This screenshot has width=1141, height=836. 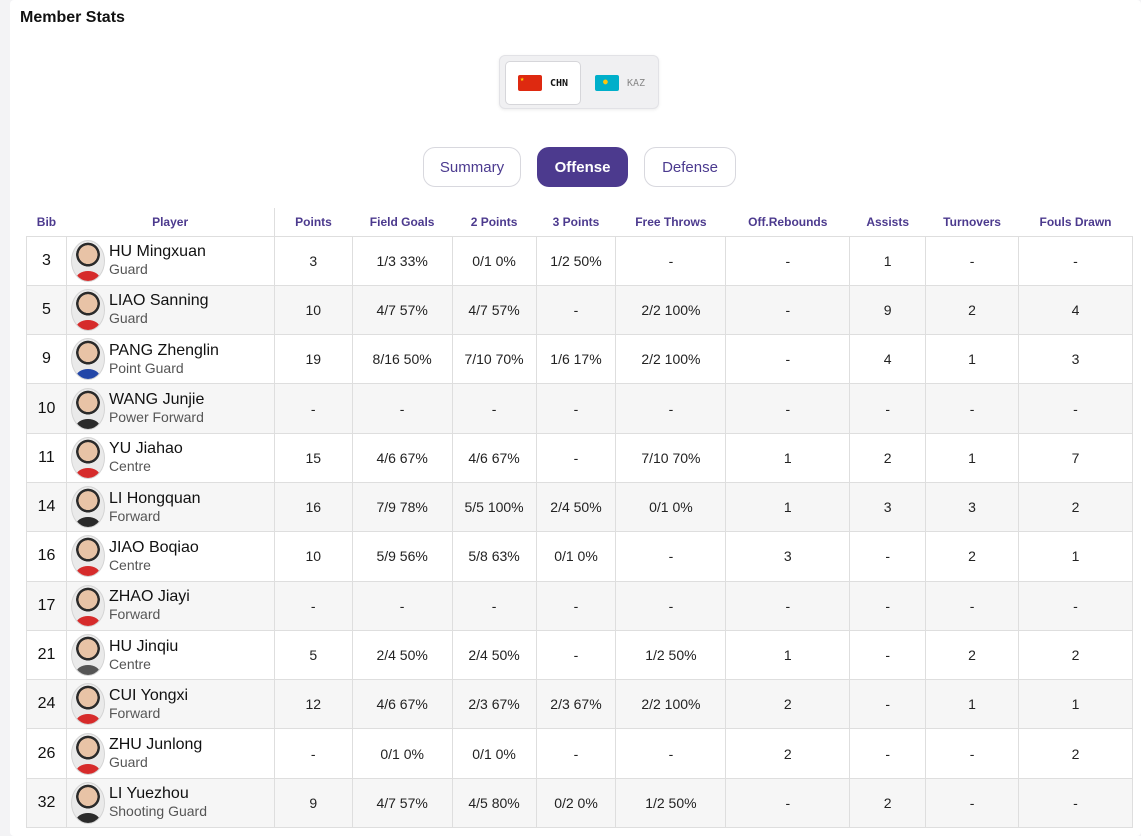 I want to click on stat-cell-oreb: 1, so click(x=788, y=655).